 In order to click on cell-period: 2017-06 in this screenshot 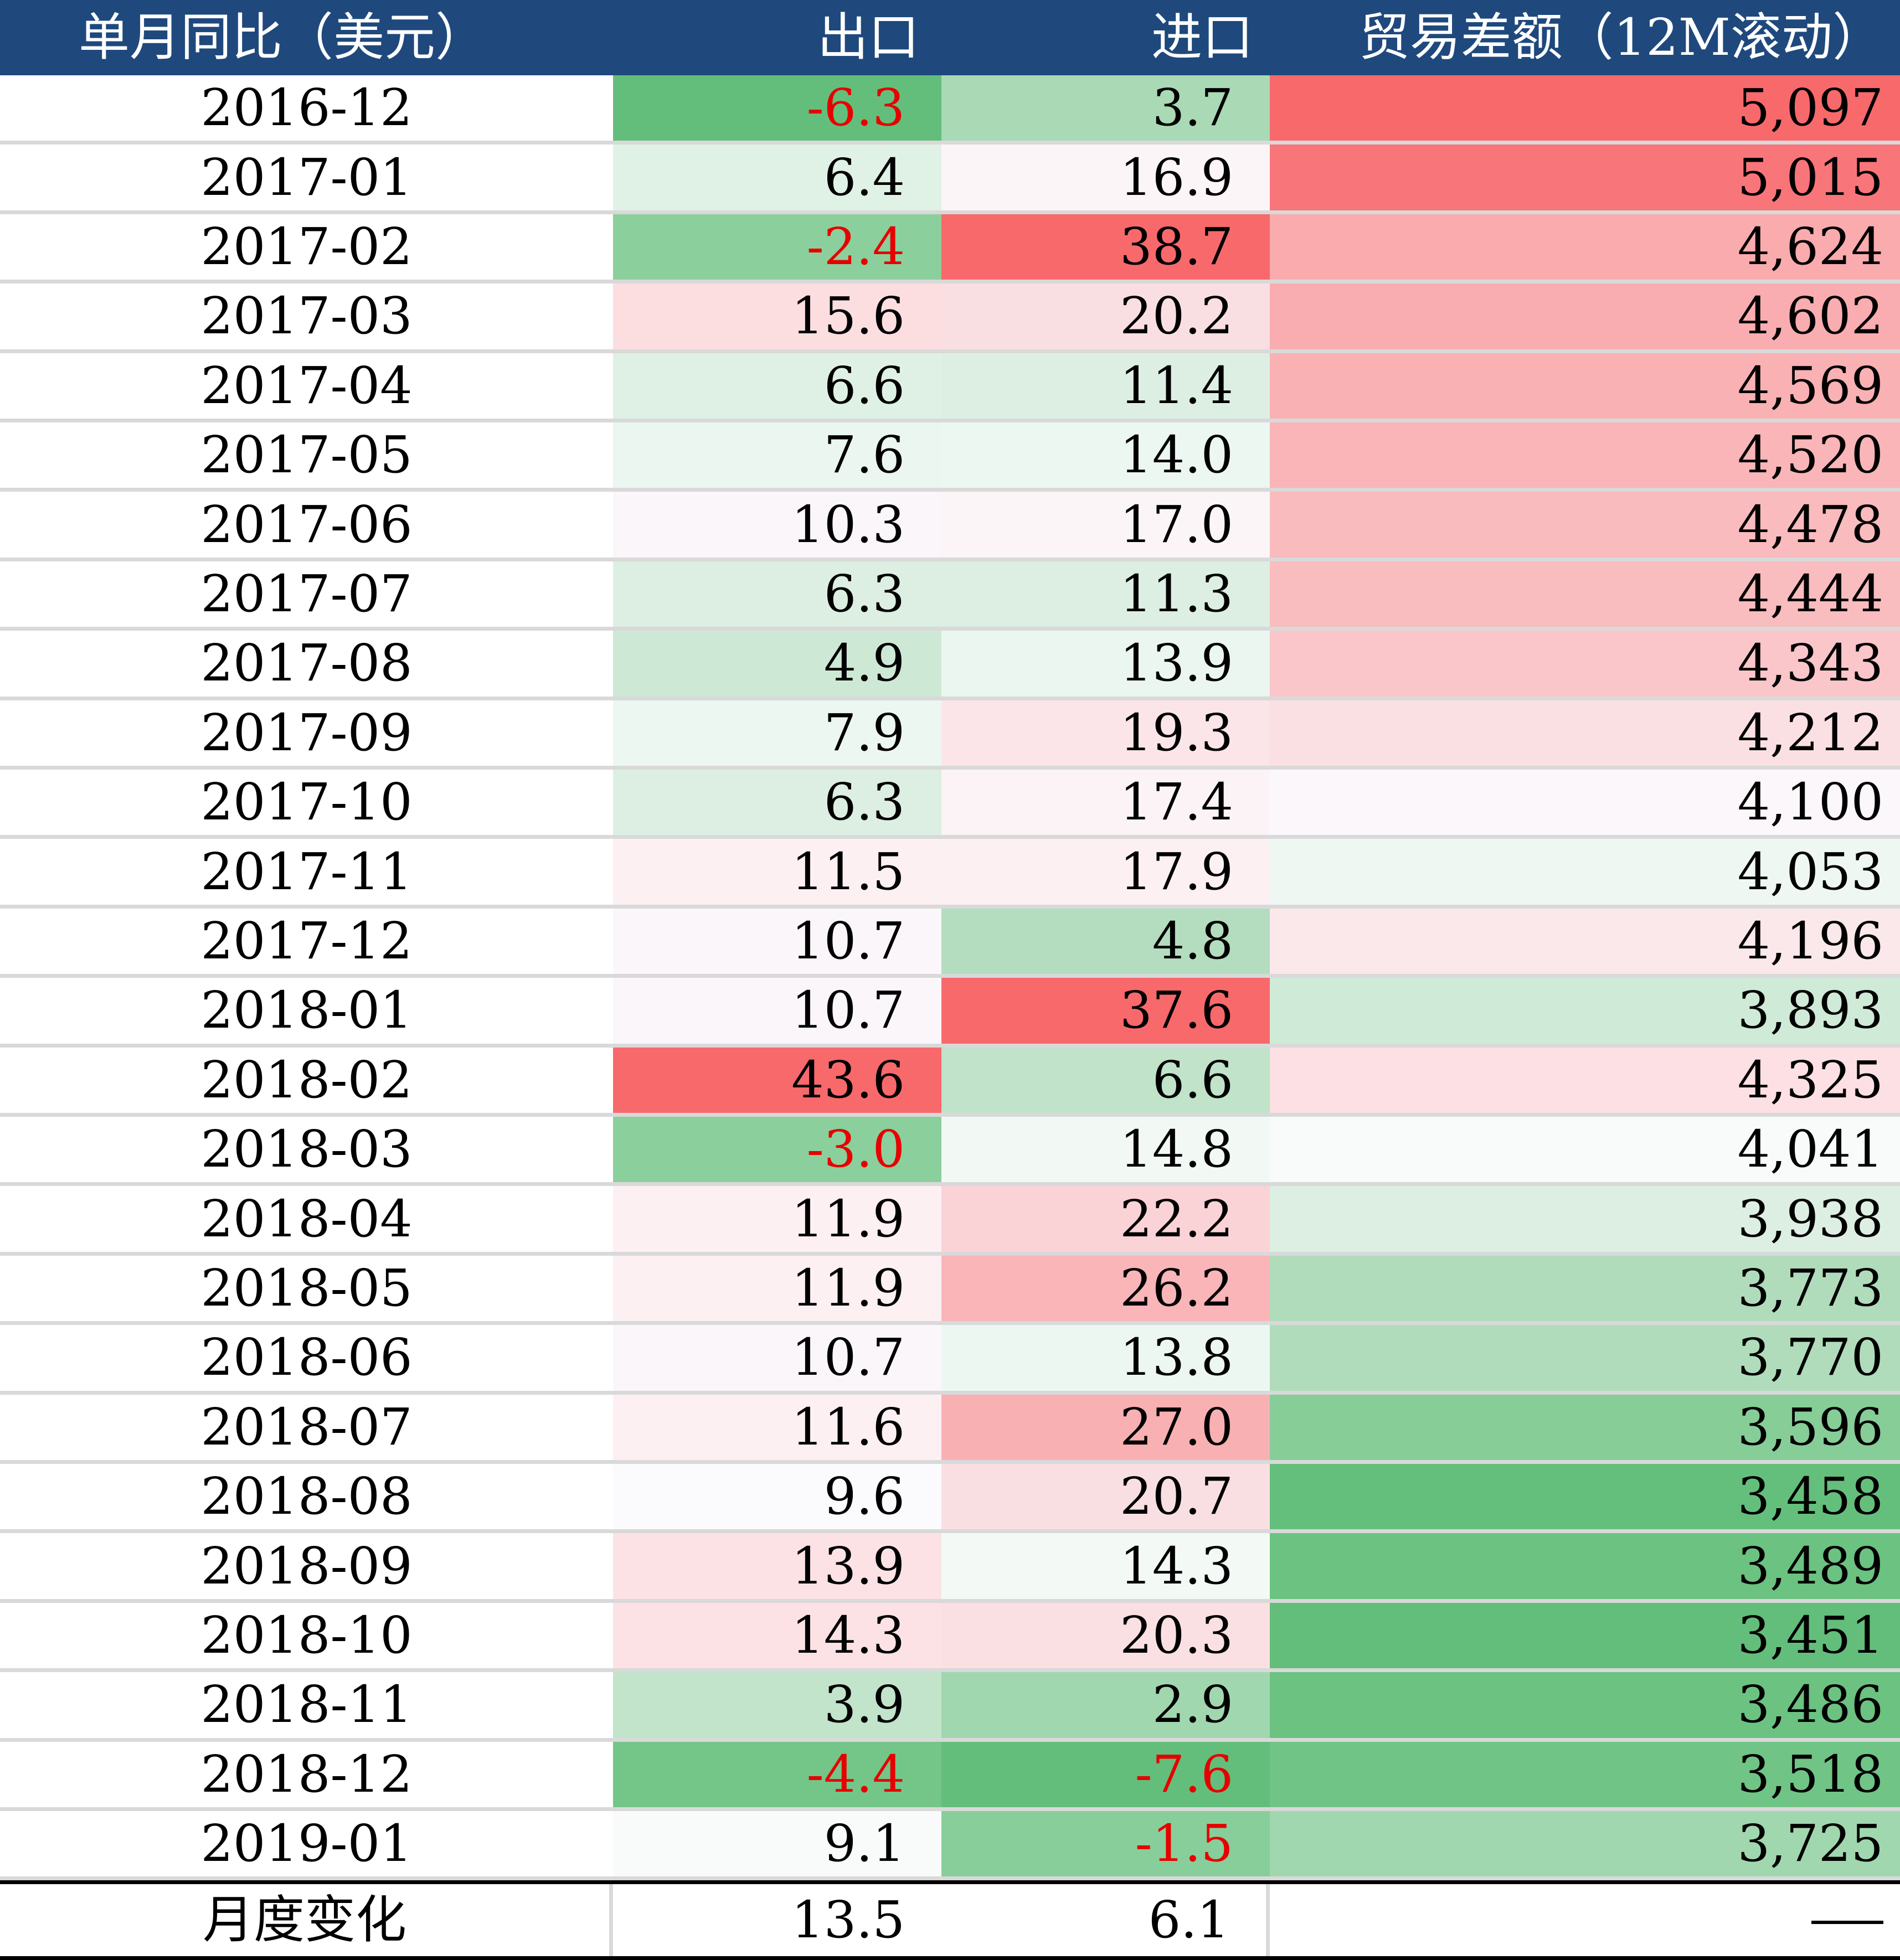, I will do `click(307, 526)`.